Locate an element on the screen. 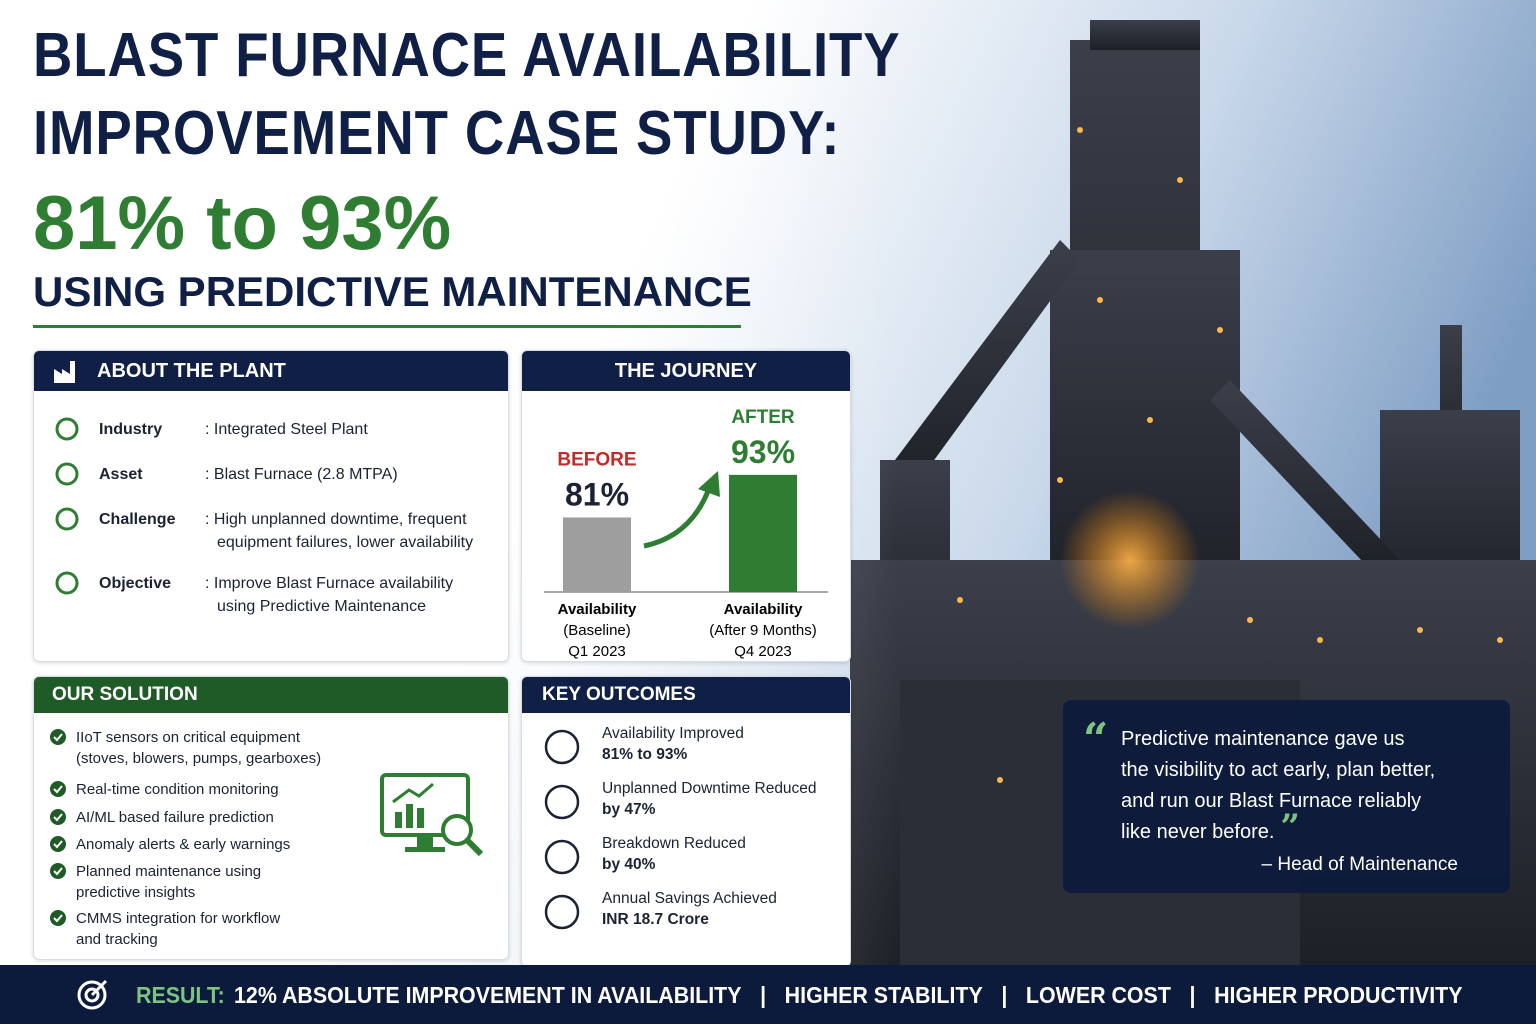 The image size is (1536, 1024). quote-author: – Head of Maintenance is located at coordinates (1359, 864).